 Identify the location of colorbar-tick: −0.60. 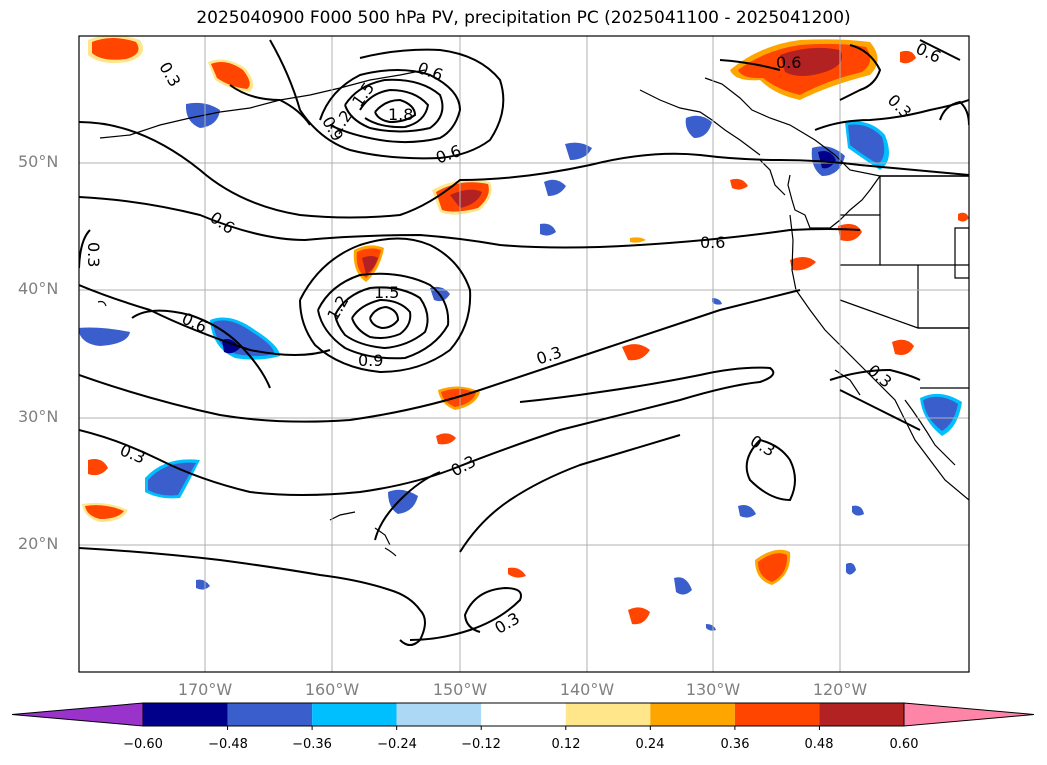
(143, 744).